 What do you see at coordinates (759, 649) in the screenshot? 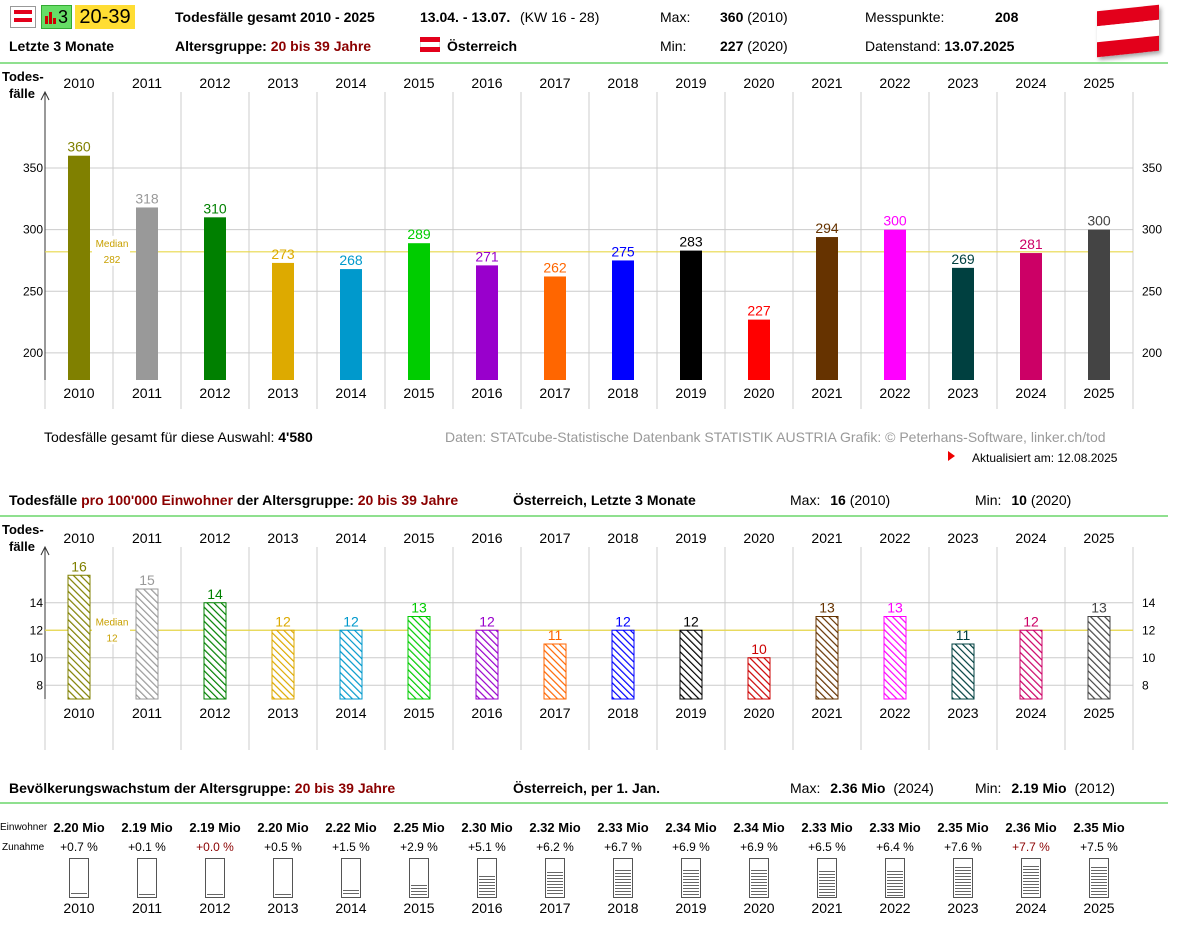
I see `data-label: 10` at bounding box center [759, 649].